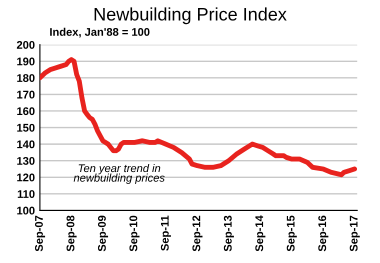  What do you see at coordinates (26, 160) in the screenshot?
I see `y-tick-label: 130` at bounding box center [26, 160].